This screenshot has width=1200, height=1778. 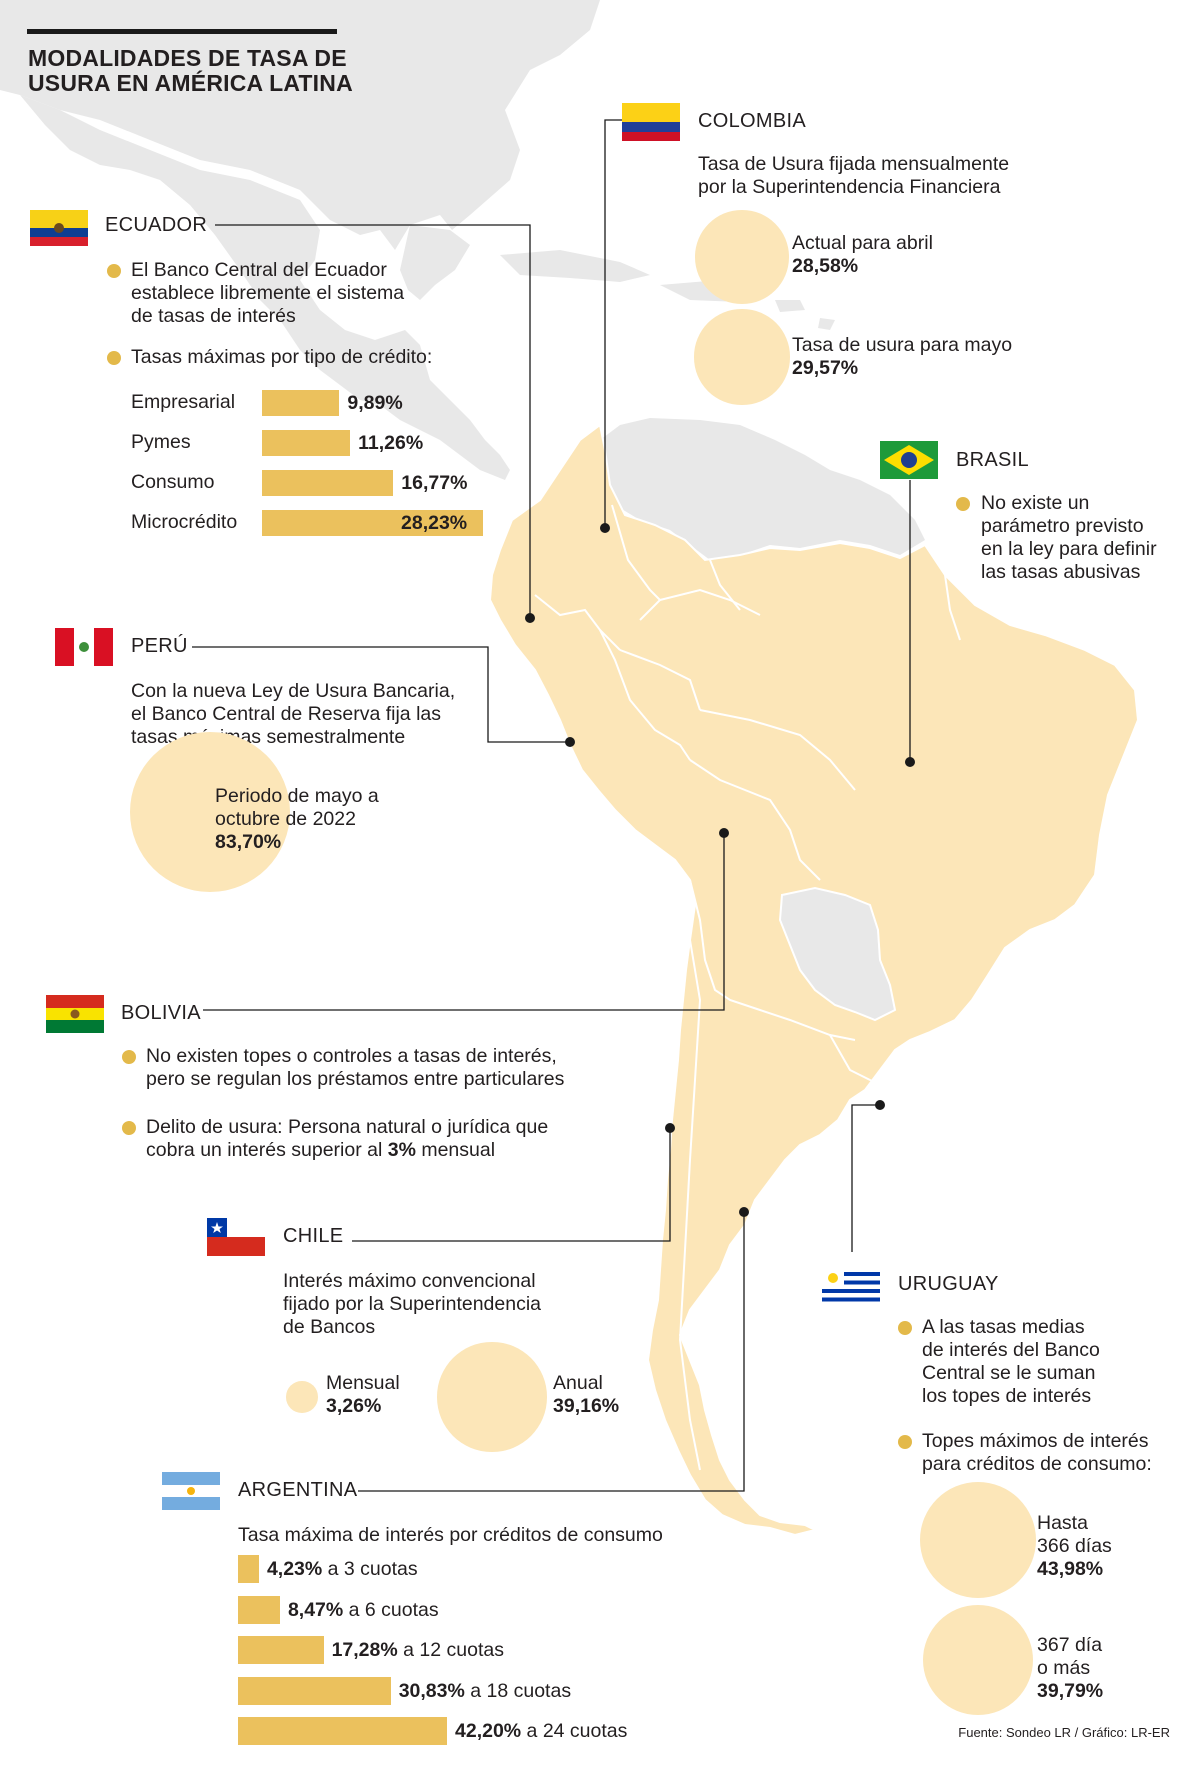 What do you see at coordinates (455, 1150) in the screenshot?
I see `bolivia-usury-suffix: mensual` at bounding box center [455, 1150].